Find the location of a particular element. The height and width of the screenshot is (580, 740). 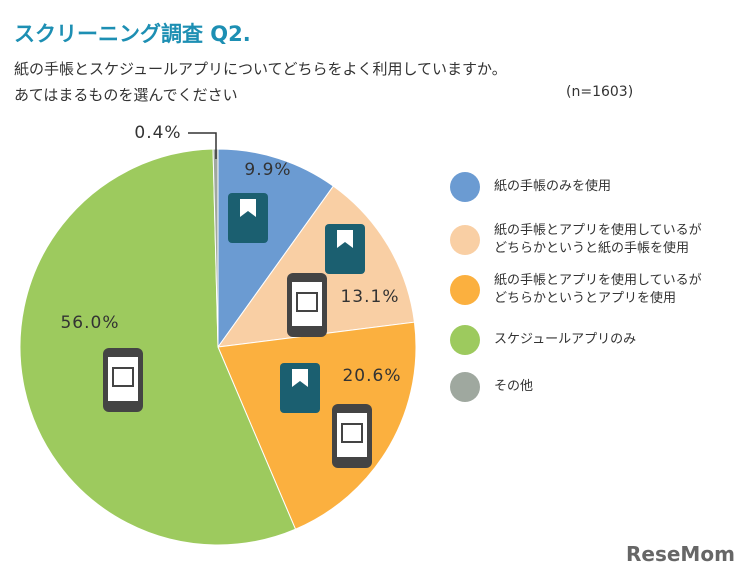

sample-size: (n=1603) is located at coordinates (600, 92).